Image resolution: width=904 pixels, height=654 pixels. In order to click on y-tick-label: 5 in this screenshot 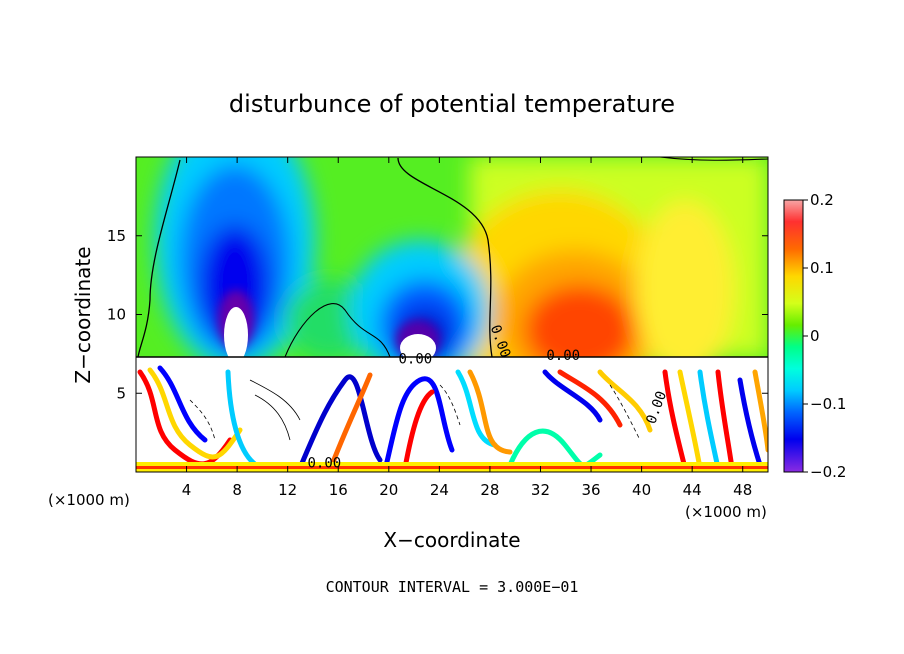, I will do `click(121, 393)`.